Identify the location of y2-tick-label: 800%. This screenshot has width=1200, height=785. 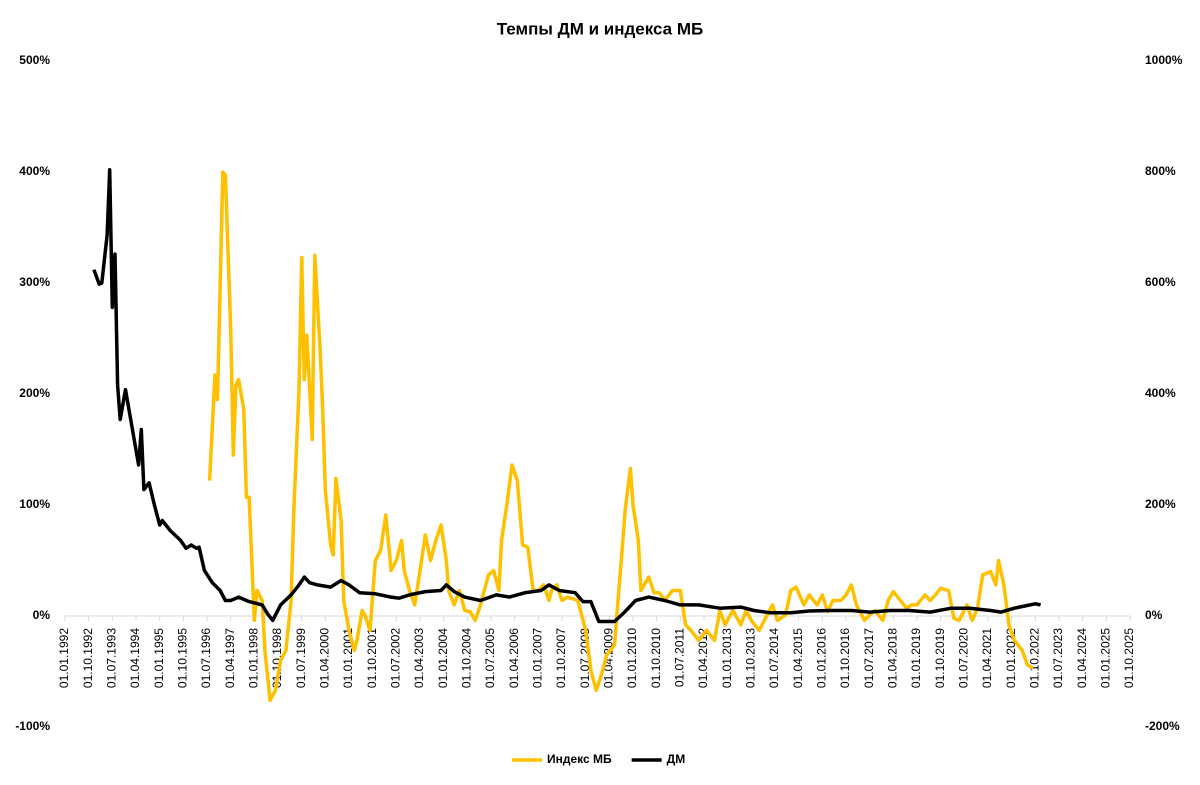
(1160, 171).